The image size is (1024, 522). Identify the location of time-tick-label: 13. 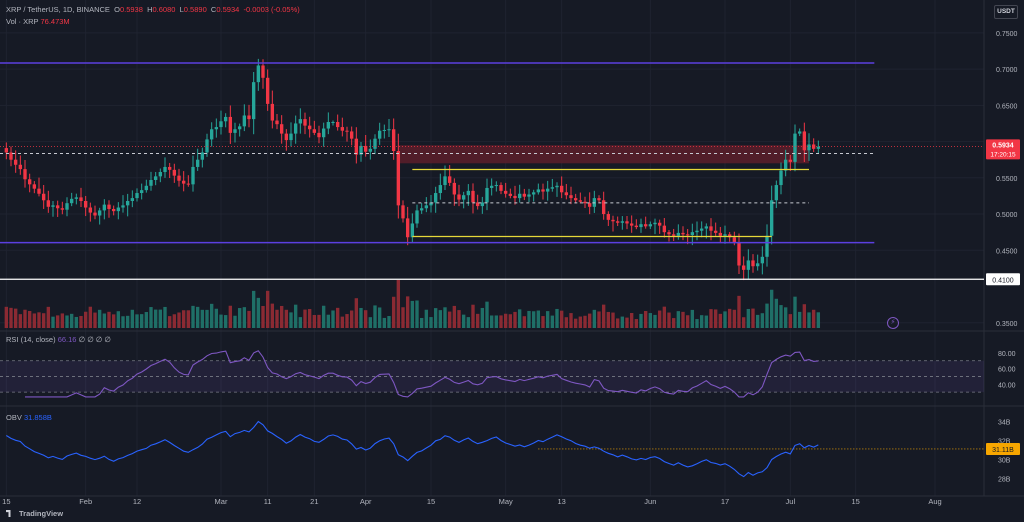
(561, 501).